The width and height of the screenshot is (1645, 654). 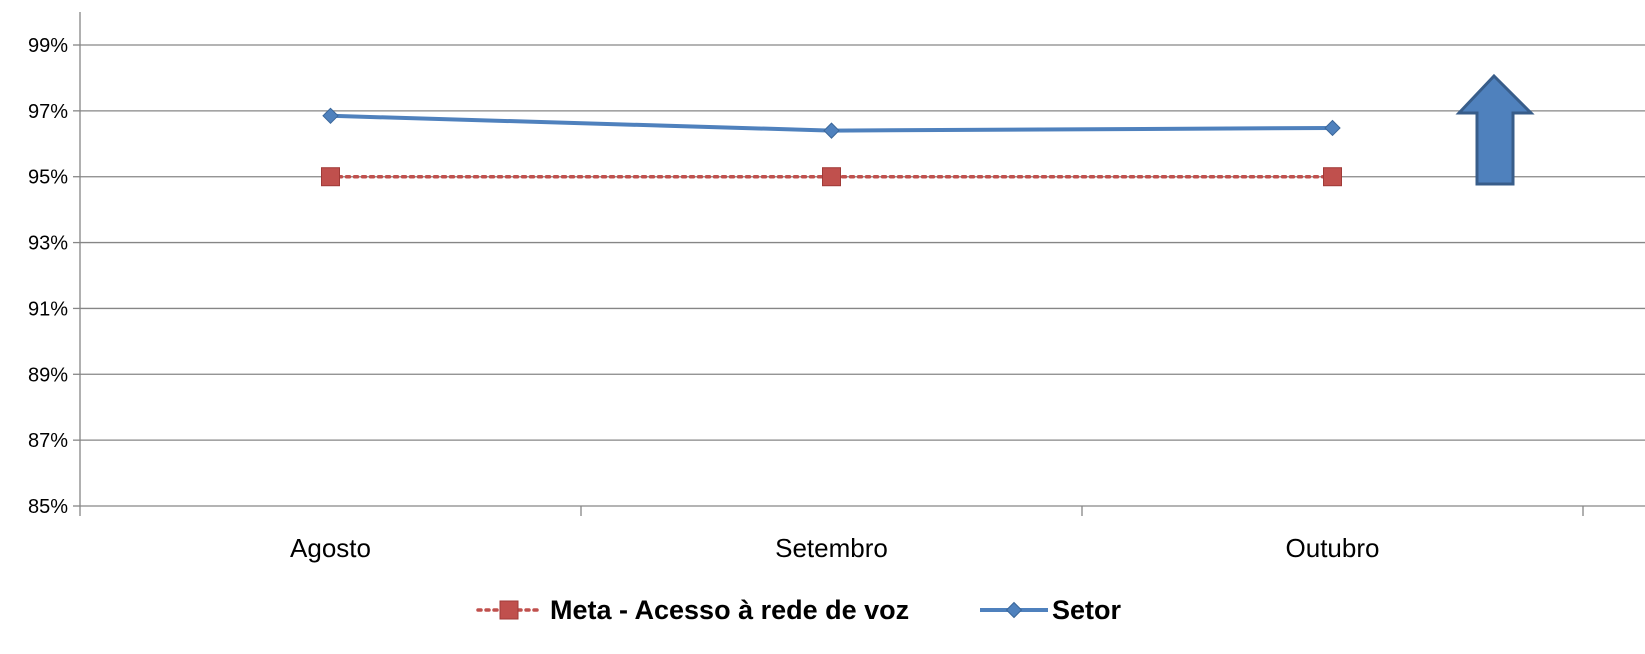 What do you see at coordinates (48, 375) in the screenshot?
I see `y-tick-label: 89%` at bounding box center [48, 375].